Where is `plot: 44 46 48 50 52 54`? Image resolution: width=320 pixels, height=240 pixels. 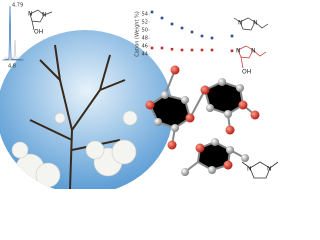
plot: 44 46 48 50 52 54 is located at coordinates (188, 34).